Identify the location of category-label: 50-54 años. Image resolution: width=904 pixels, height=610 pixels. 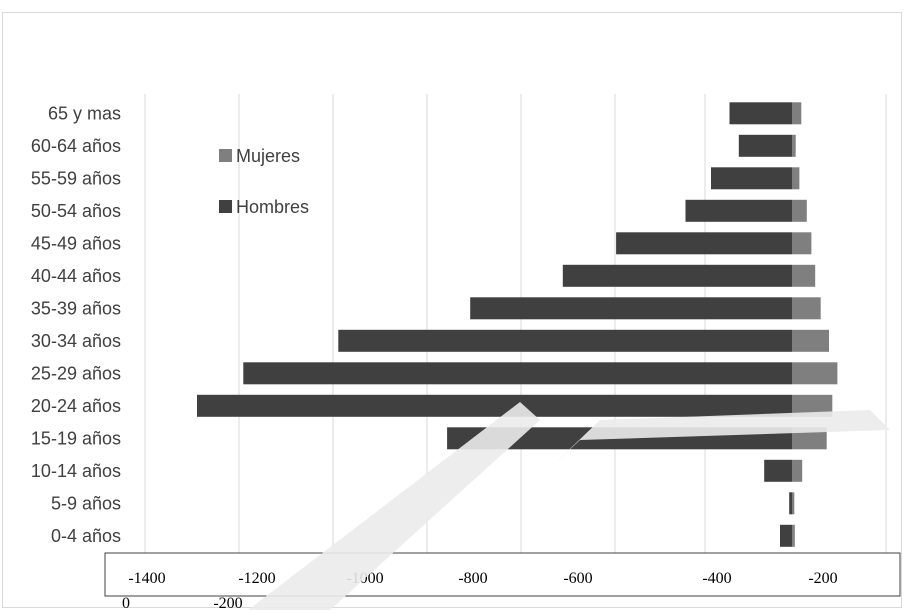
(76, 211).